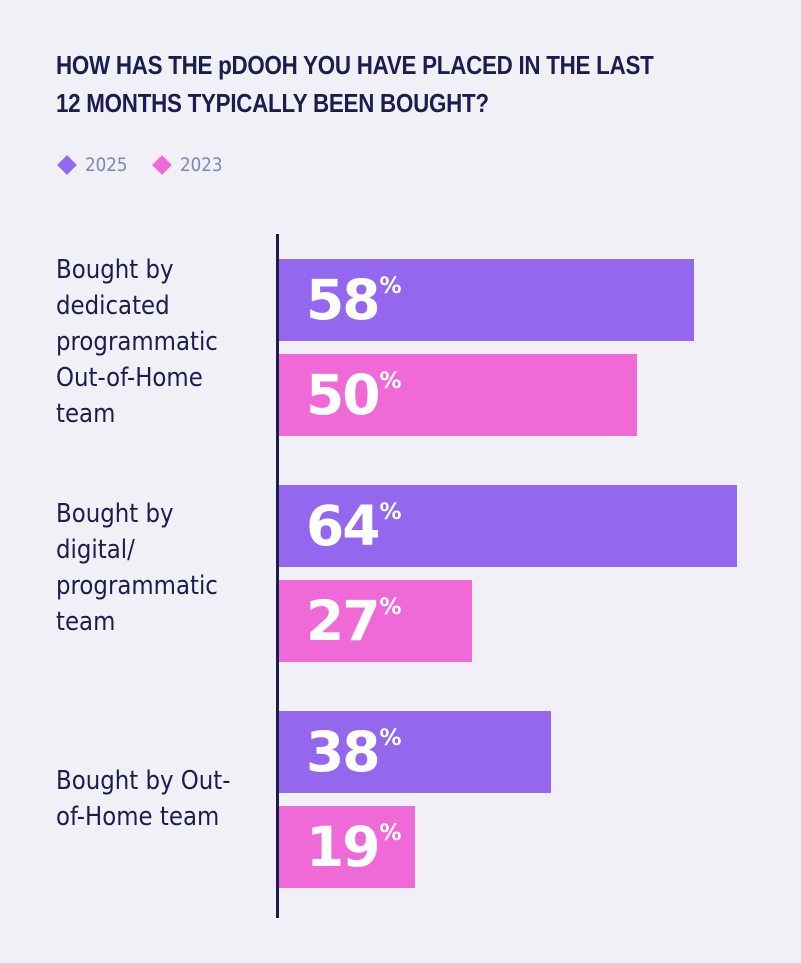 Image resolution: width=801 pixels, height=963 pixels. Describe the element at coordinates (106, 165) in the screenshot. I see `legend-label-2025: 2025` at that location.